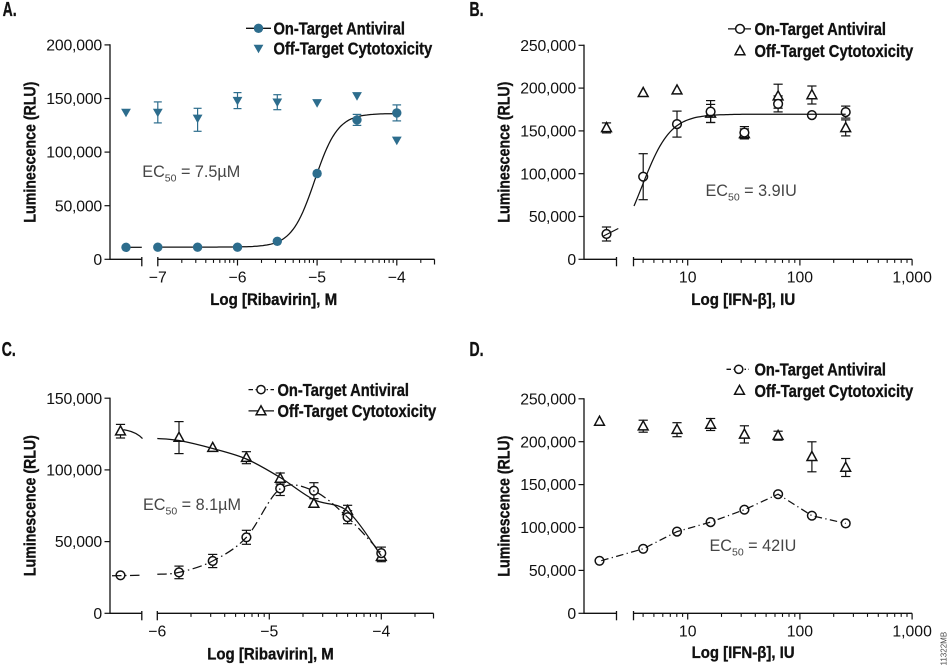 The image size is (950, 668). What do you see at coordinates (192, 507) in the screenshot?
I see `svg-text: EC50 = 8.1µM` at bounding box center [192, 507].